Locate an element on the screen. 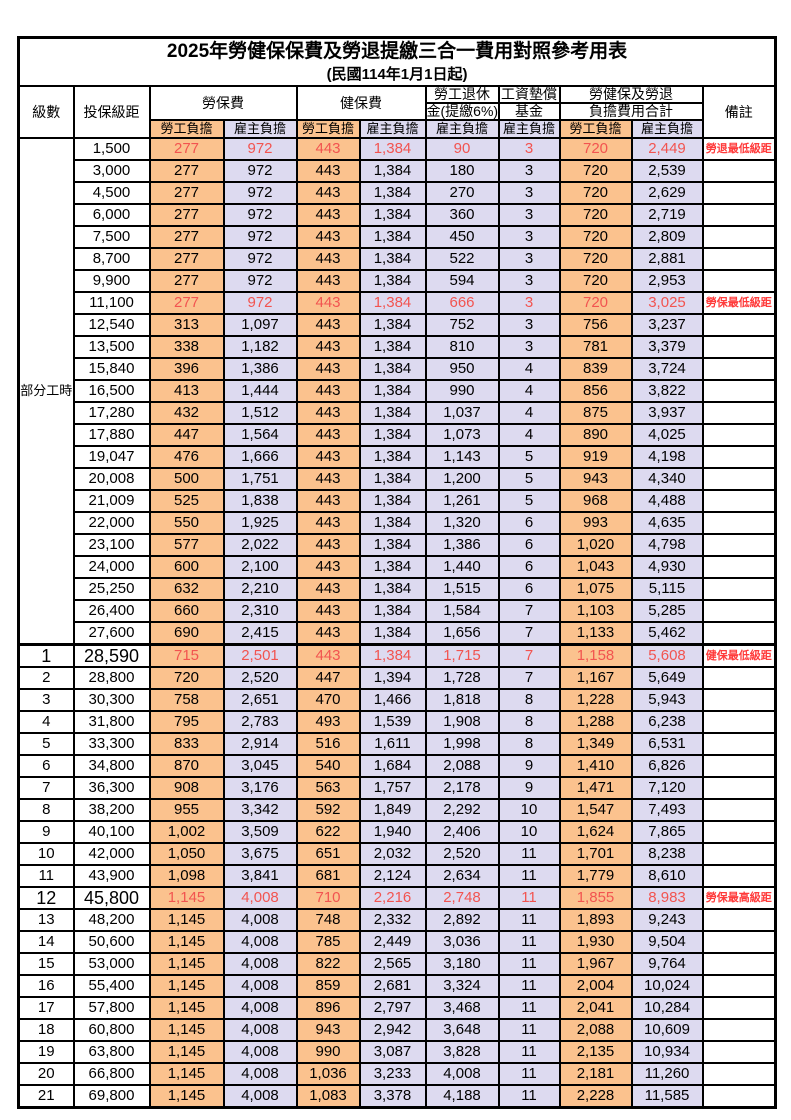  fee-cell: 1,002 is located at coordinates (186, 832).